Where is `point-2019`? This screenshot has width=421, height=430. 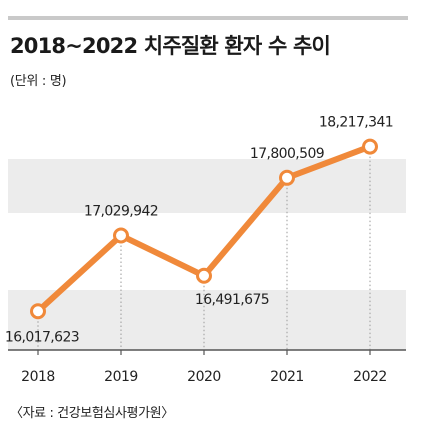
point-2019 is located at coordinates (121, 235).